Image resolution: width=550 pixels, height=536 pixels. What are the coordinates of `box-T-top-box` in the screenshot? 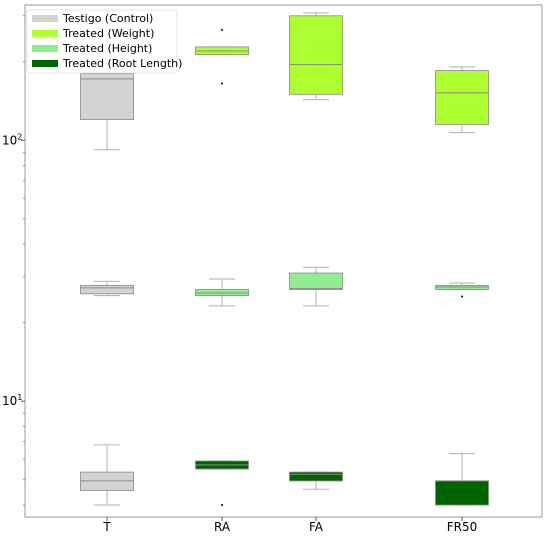 It's located at (107, 97).